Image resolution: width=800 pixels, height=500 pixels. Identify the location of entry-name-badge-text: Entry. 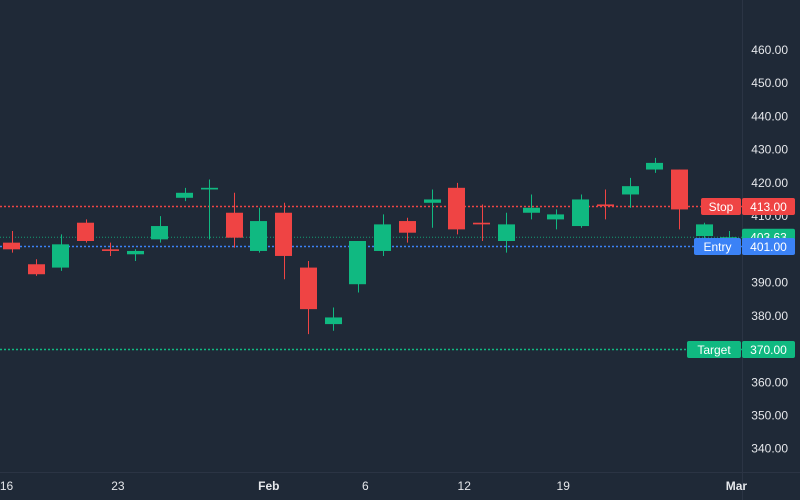
(717, 247).